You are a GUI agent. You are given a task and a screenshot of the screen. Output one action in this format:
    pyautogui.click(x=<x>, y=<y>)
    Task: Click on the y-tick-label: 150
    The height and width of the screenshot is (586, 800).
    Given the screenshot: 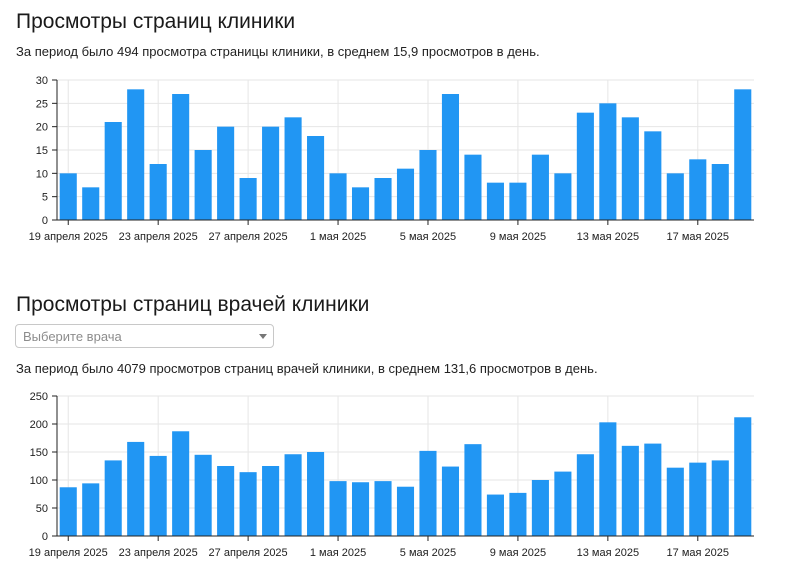 What is the action you would take?
    pyautogui.click(x=39, y=453)
    